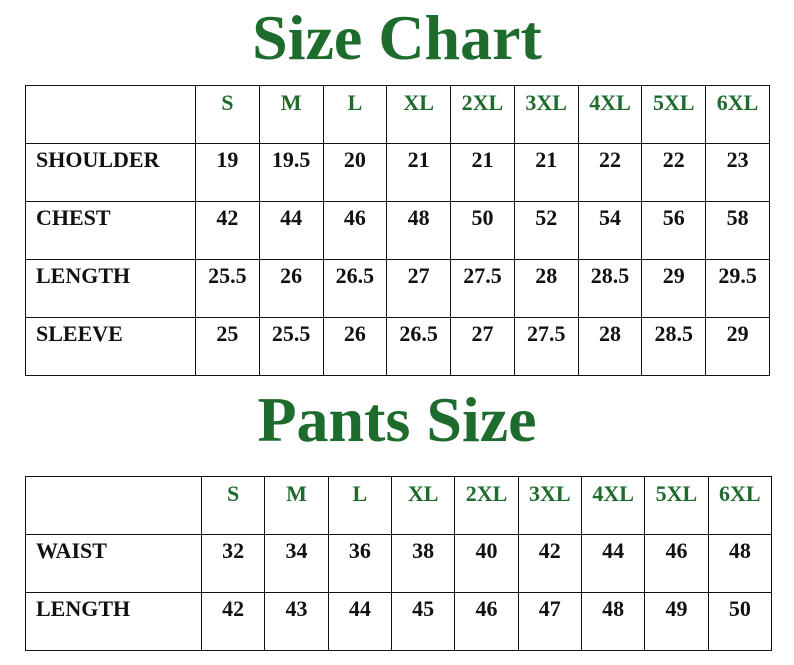 The image size is (794, 665). I want to click on row-label-cell: WAIST, so click(113, 563).